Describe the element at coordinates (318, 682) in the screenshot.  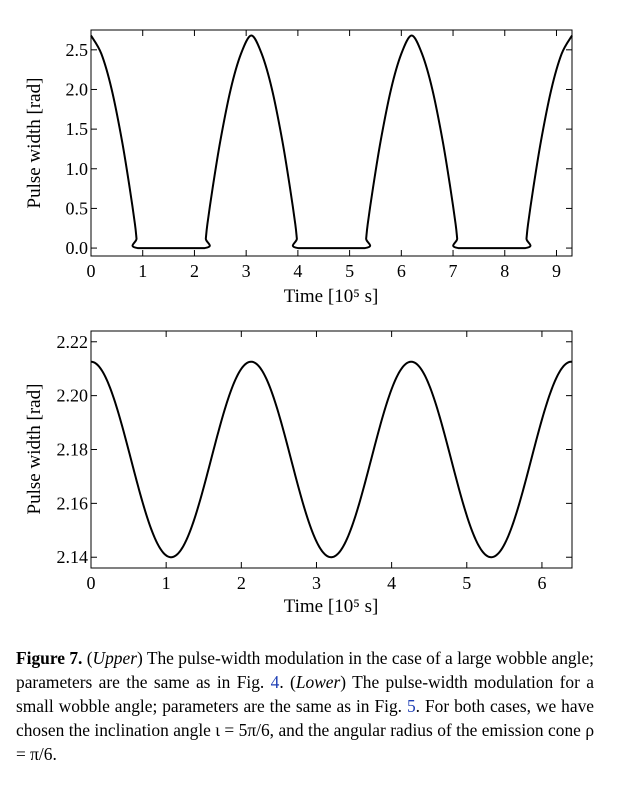
I see `caption-lower-label: Lower` at that location.